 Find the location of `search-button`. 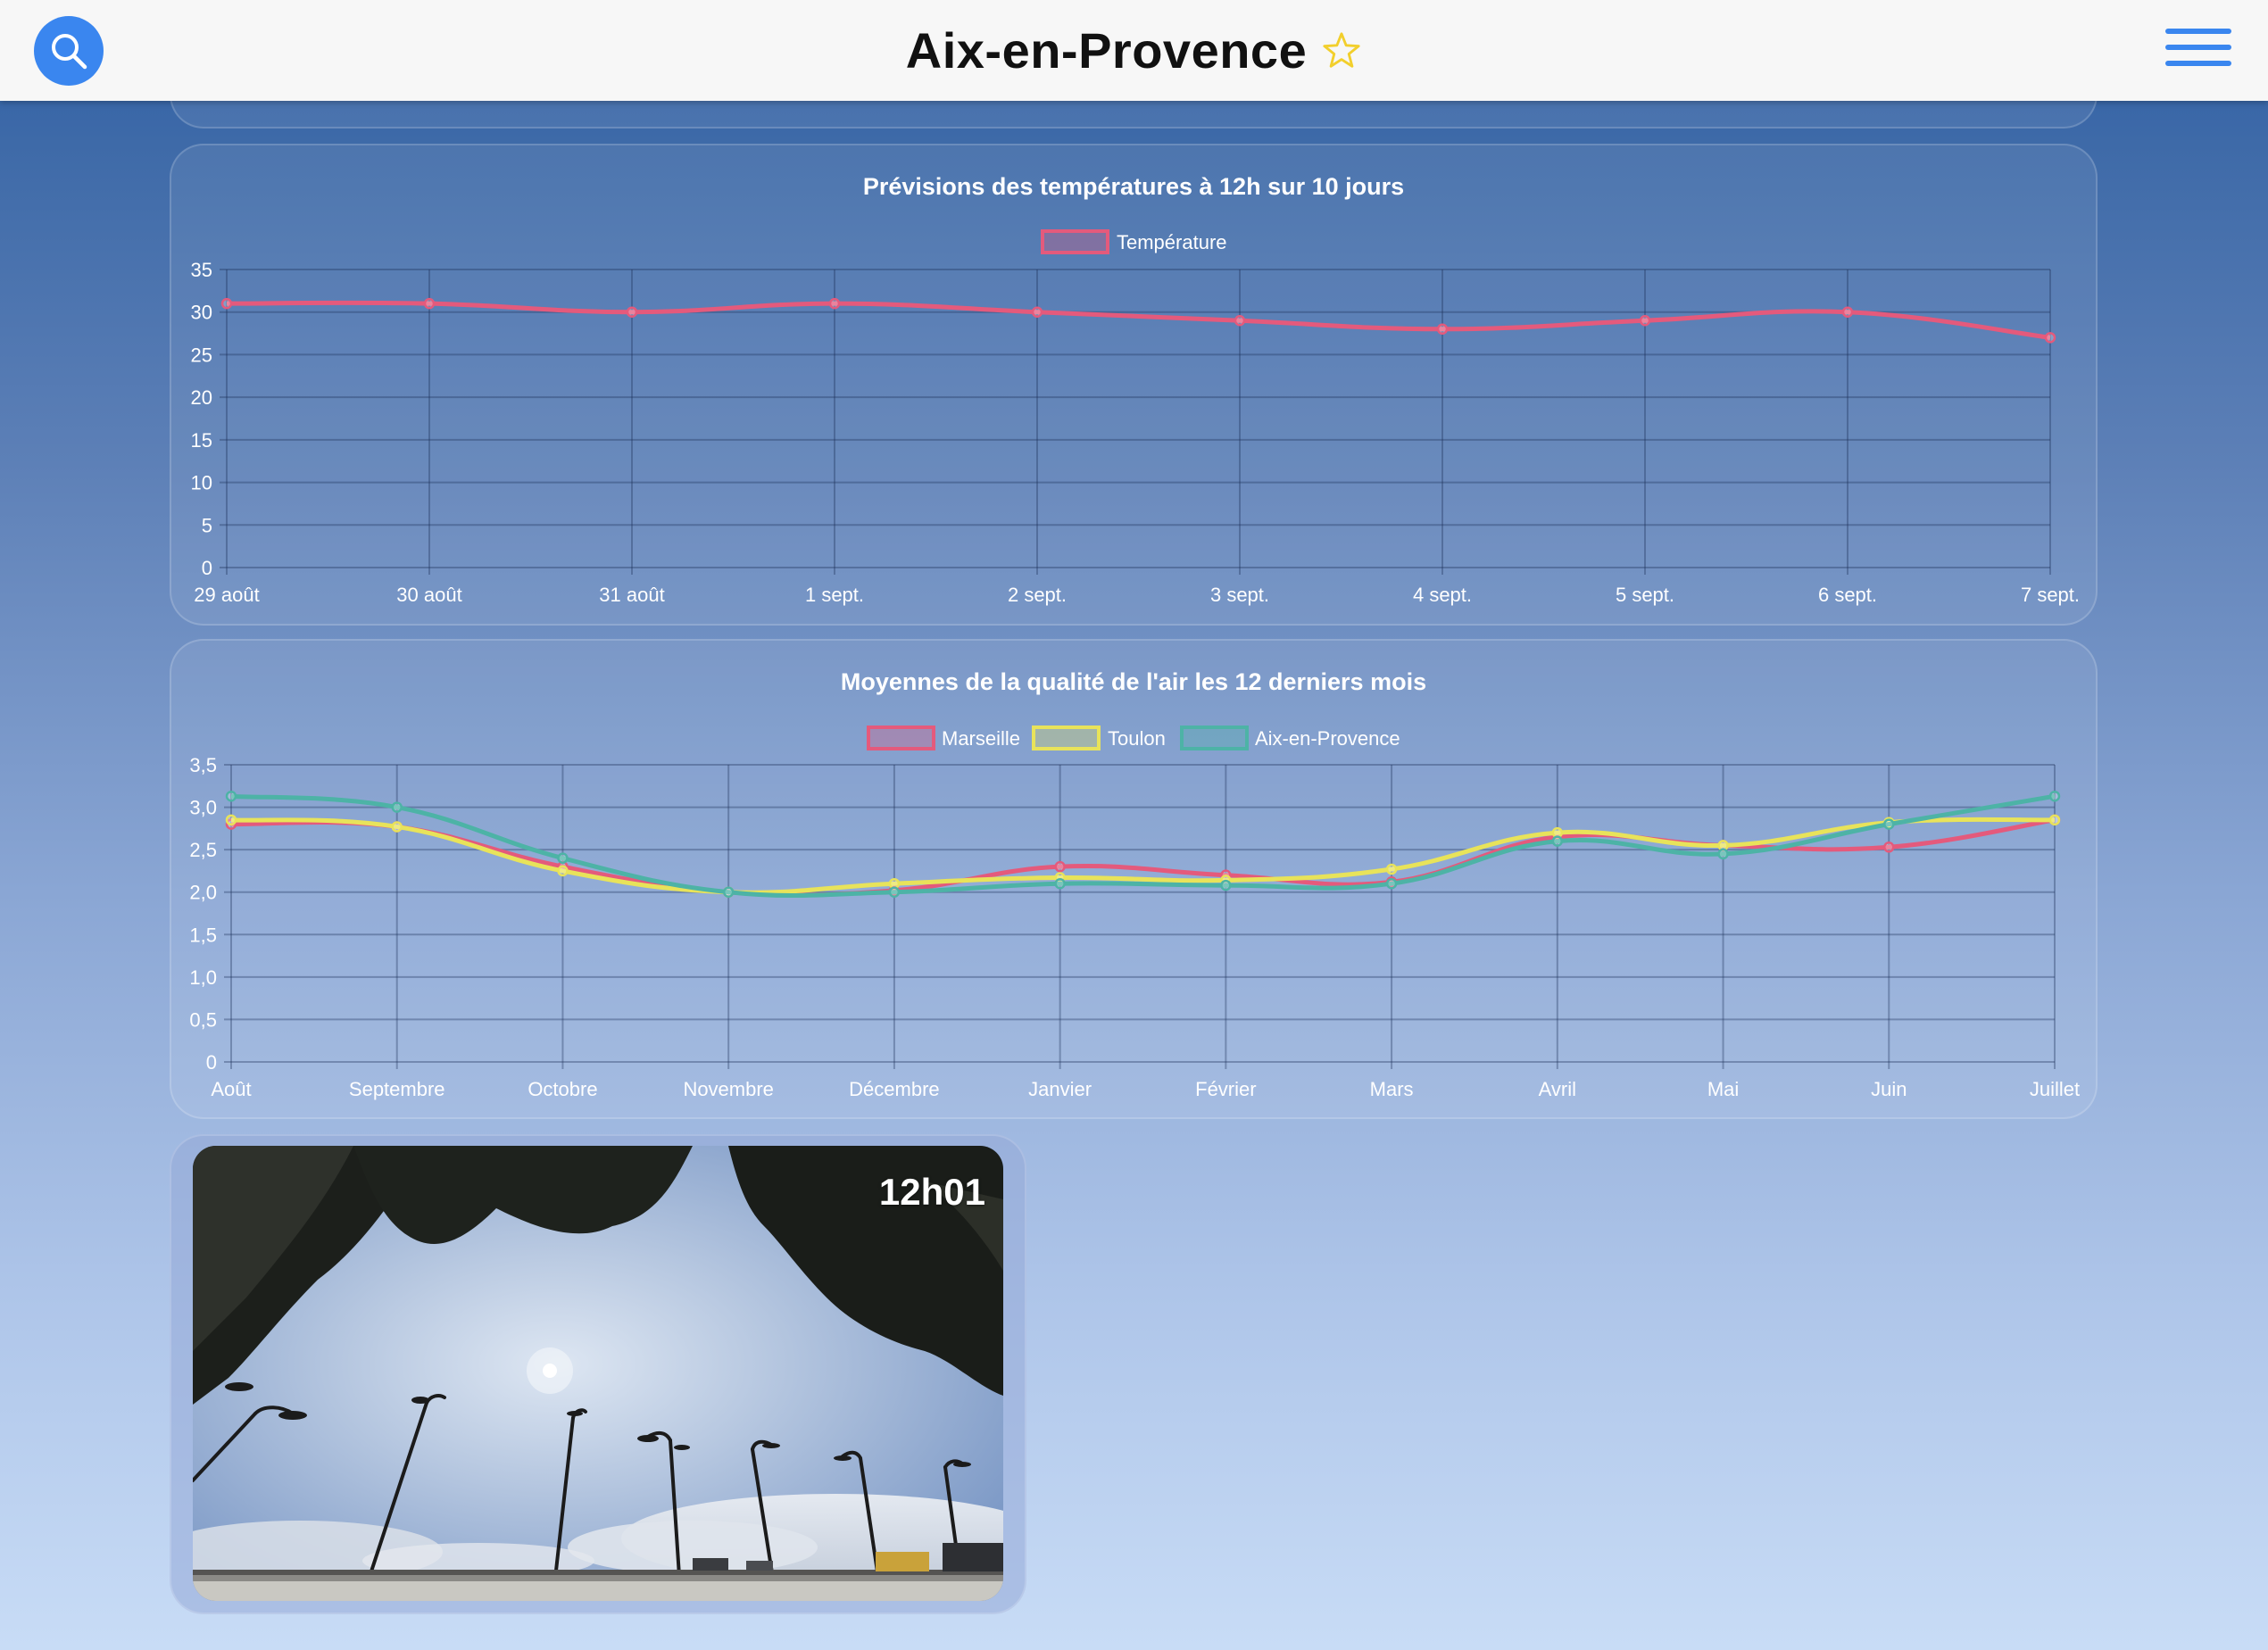

search-button is located at coordinates (69, 51).